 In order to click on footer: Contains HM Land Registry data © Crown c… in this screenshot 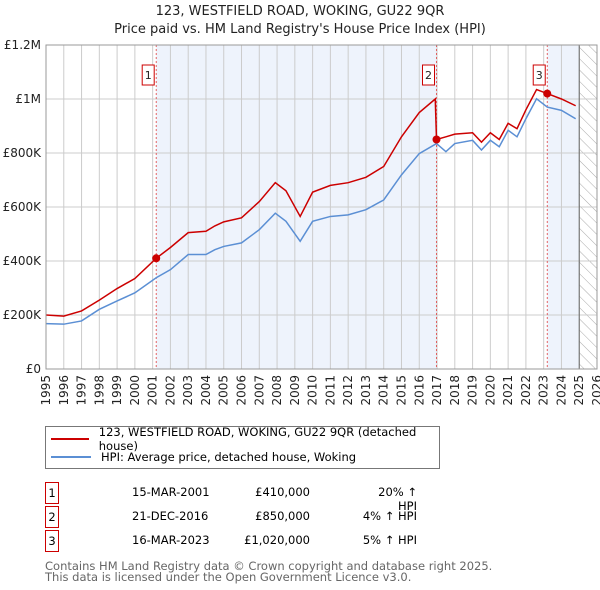, I will do `click(269, 571)`.